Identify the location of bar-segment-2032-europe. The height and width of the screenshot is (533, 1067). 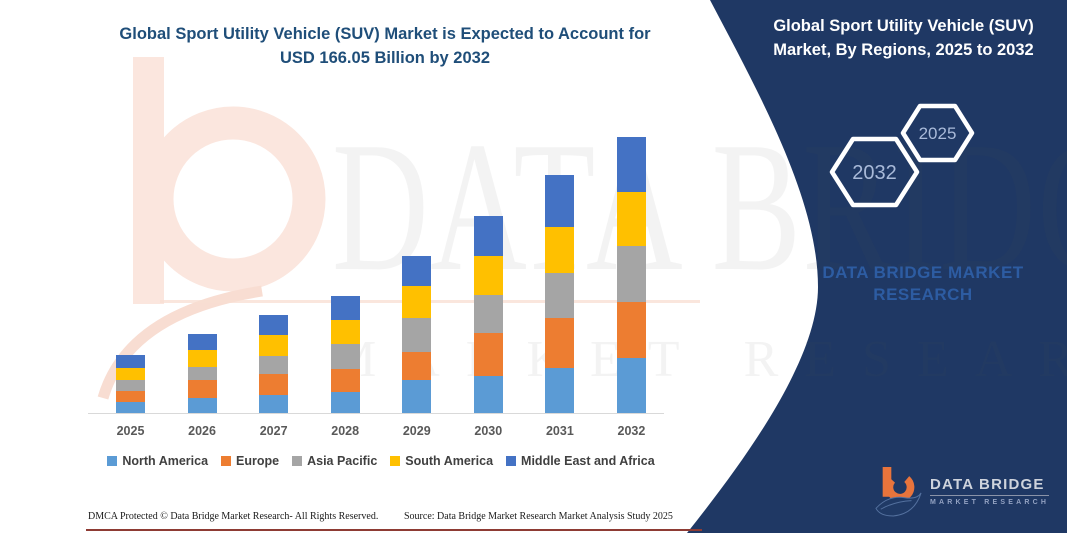
(631, 330).